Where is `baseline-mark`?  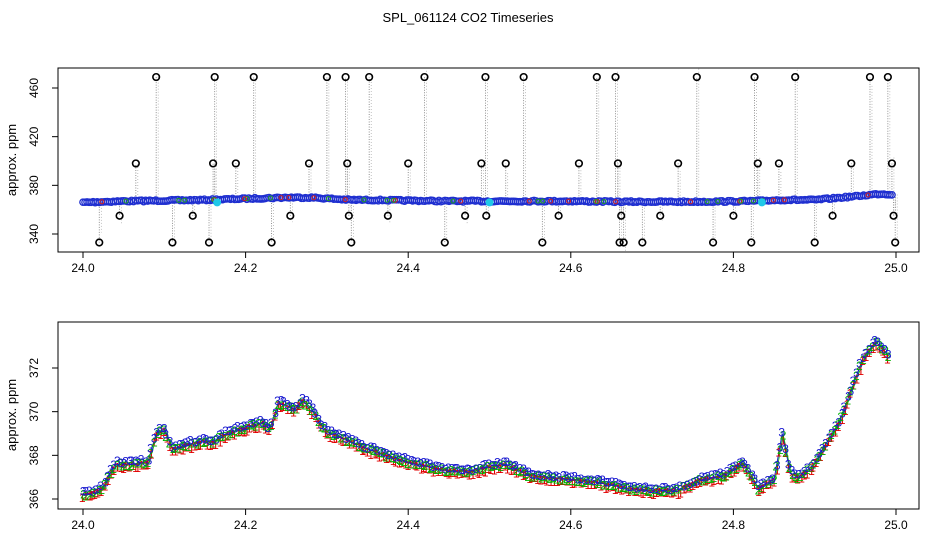
baseline-mark is located at coordinates (395, 200).